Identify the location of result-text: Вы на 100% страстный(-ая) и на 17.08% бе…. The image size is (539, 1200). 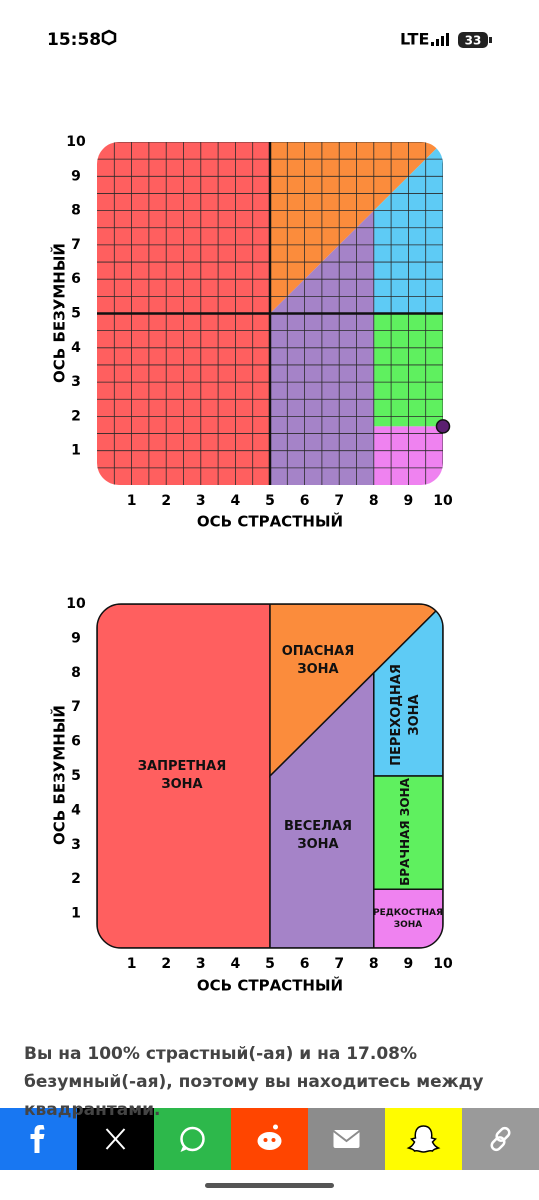
(254, 1082).